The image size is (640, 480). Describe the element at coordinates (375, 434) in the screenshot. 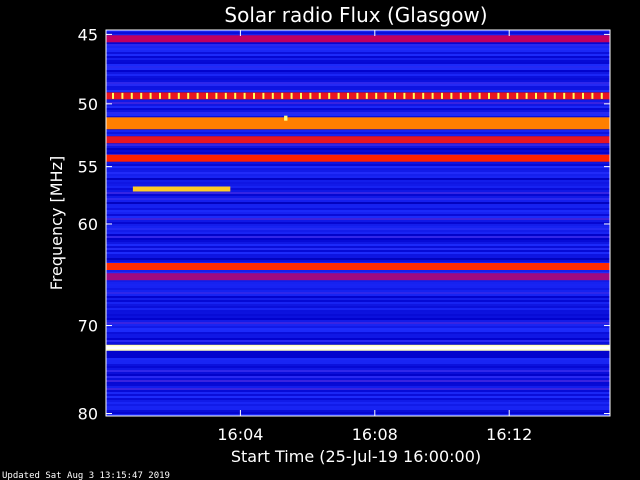

I see `x-tick-label: 16:08` at that location.